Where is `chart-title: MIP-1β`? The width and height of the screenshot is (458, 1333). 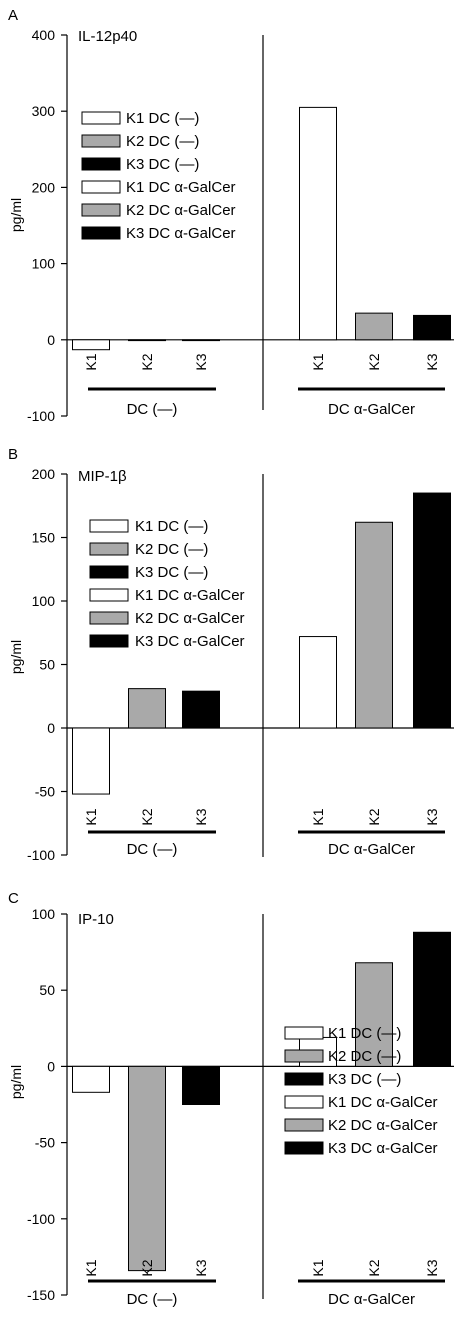
chart-title: MIP-1β is located at coordinates (102, 476).